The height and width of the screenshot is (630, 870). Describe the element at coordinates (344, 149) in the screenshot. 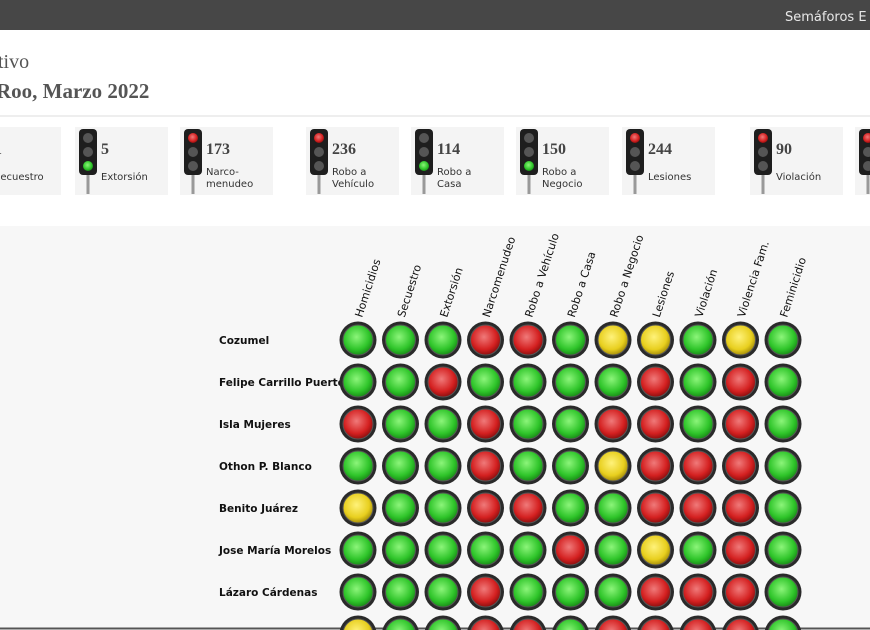

I see `summary-value: 236` at that location.